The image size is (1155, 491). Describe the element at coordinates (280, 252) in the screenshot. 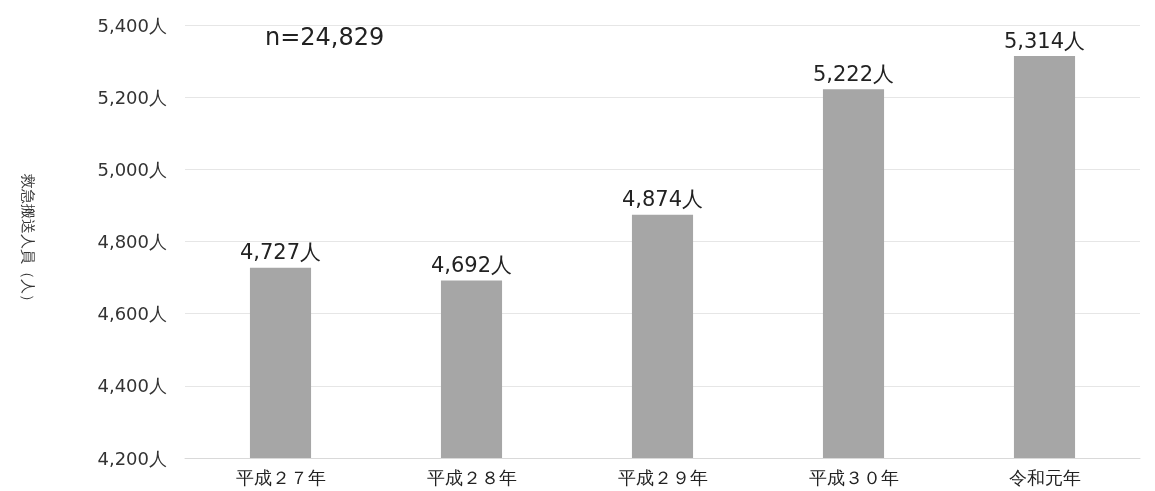

I see `data-label: 4,727人` at that location.